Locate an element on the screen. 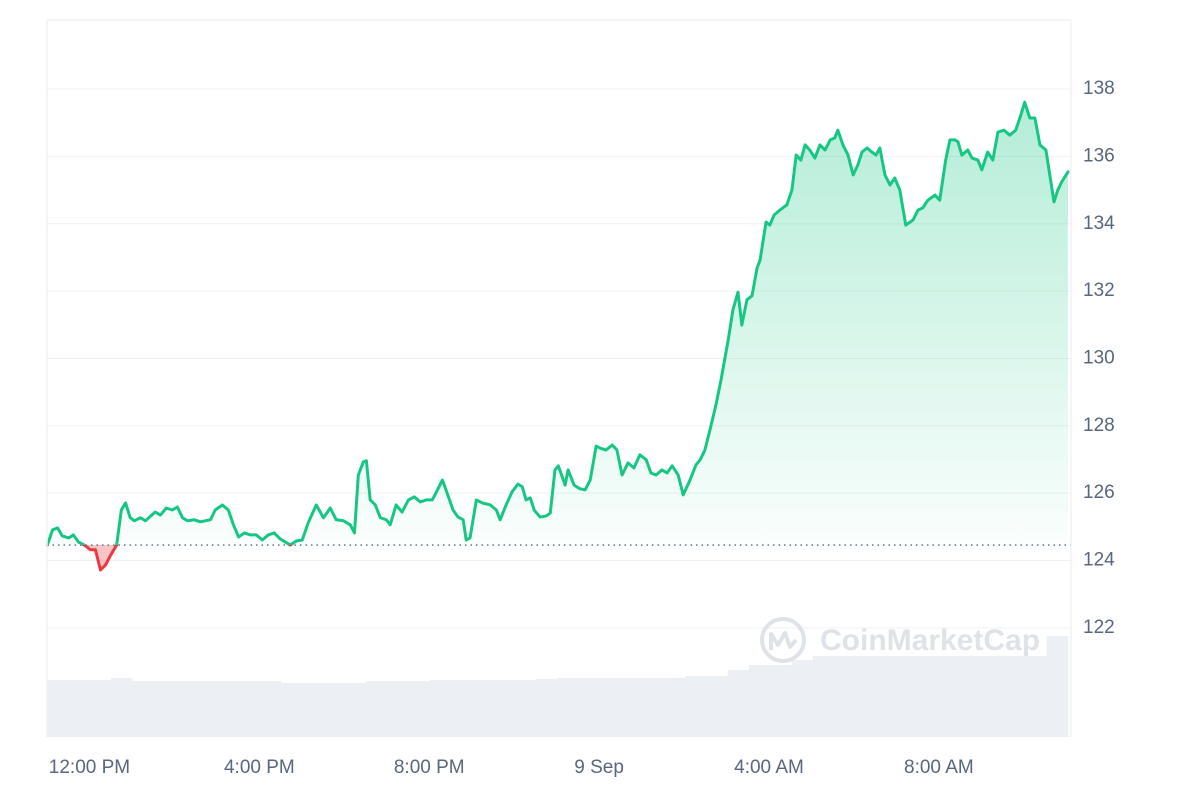  watermark: CoinMarketCap is located at coordinates (900, 640).